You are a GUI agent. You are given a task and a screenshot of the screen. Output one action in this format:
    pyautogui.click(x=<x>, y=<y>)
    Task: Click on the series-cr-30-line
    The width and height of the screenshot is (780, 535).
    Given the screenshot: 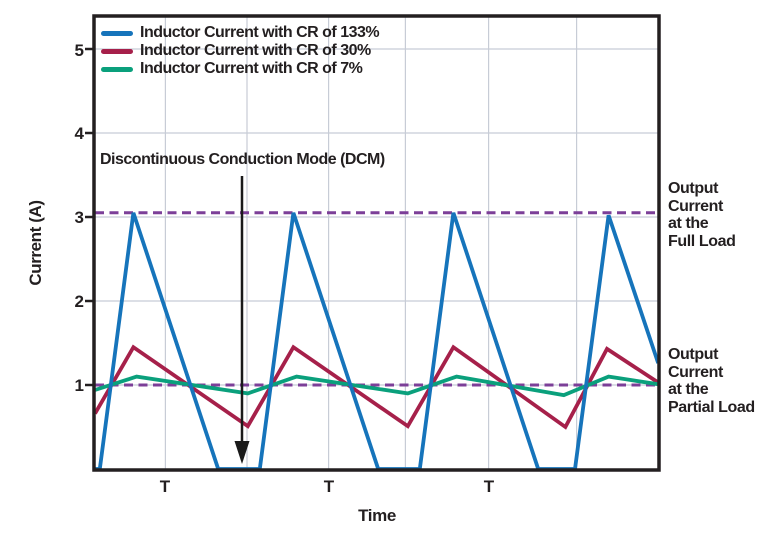 What is the action you would take?
    pyautogui.click(x=376, y=387)
    